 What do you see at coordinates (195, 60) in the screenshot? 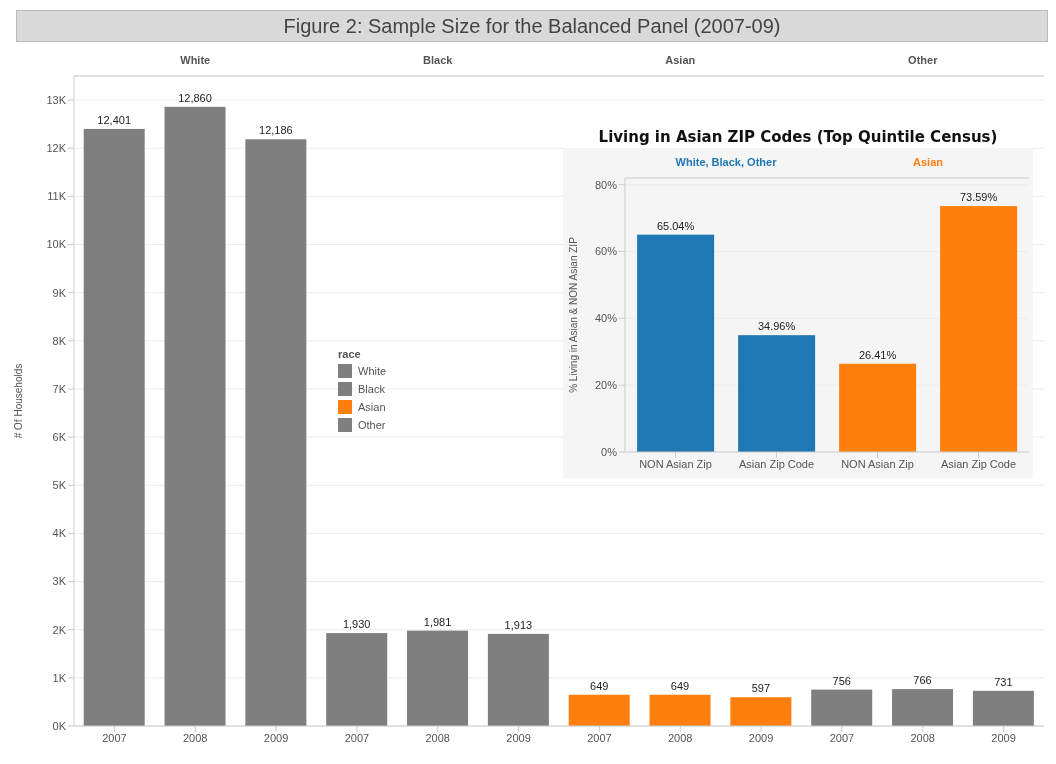
I see `text: White` at bounding box center [195, 60].